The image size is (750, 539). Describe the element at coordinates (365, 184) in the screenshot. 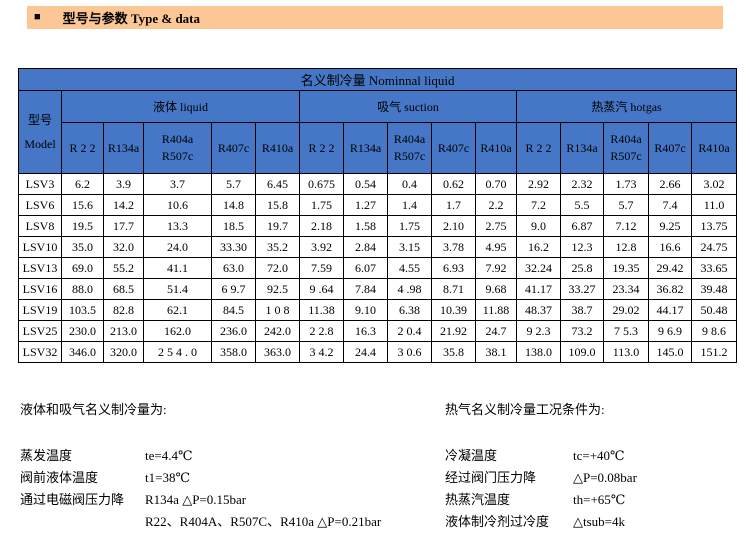

I see `value-cell: 0.54` at that location.